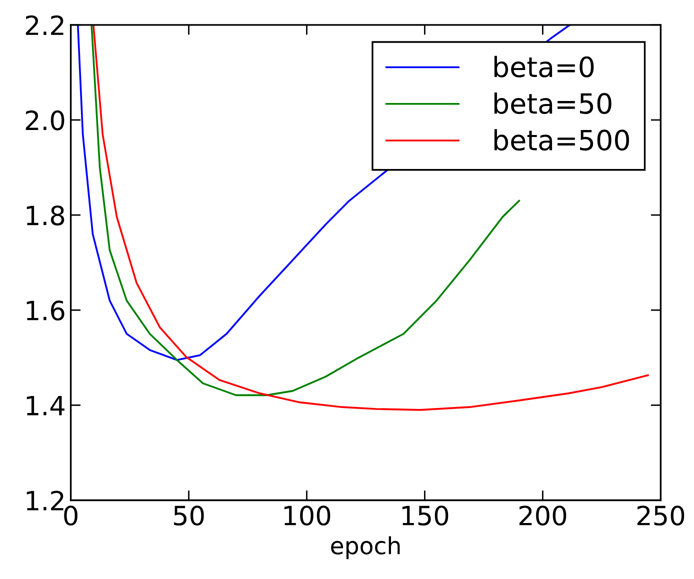  Describe the element at coordinates (544, 67) in the screenshot. I see `legend-label: beta=0` at that location.